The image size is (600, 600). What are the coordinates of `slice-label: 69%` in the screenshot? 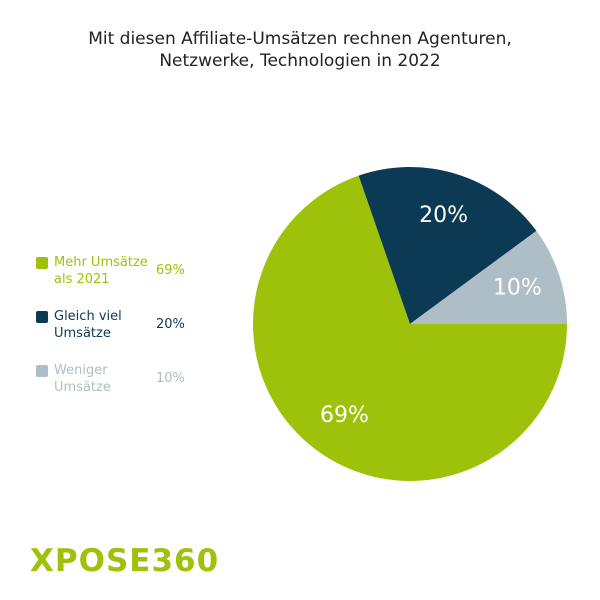 It's located at (344, 415).